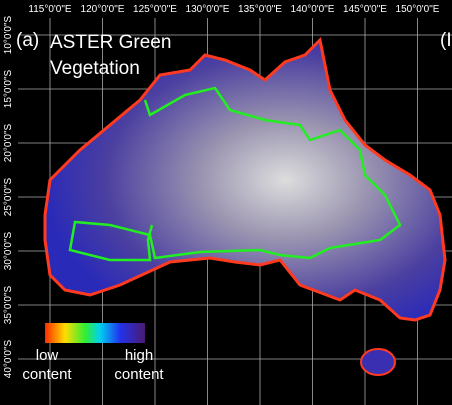  Describe the element at coordinates (260, 9) in the screenshot. I see `longitude-label: 135°0'0"E` at that location.